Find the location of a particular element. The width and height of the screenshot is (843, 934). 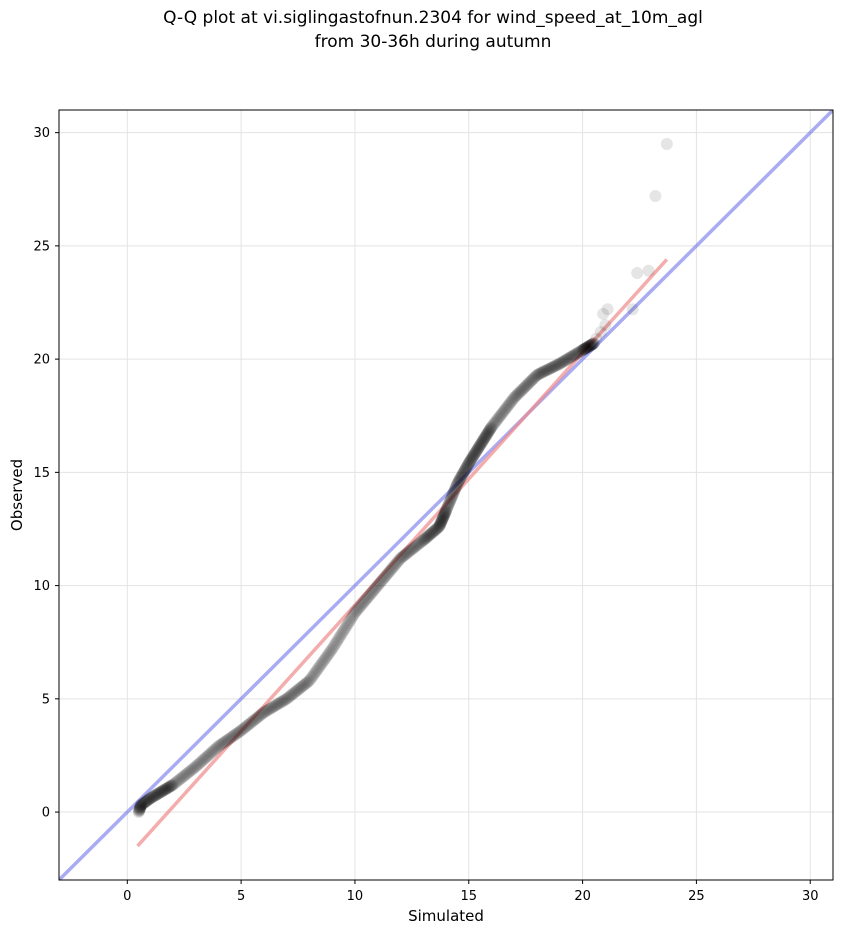

x-tick-label: 10 is located at coordinates (355, 896).